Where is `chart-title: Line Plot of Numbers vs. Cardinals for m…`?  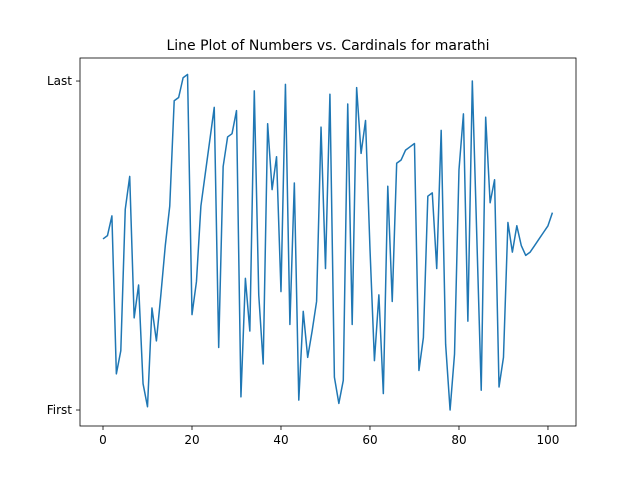 chart-title: Line Plot of Numbers vs. Cardinals for m… is located at coordinates (327, 46).